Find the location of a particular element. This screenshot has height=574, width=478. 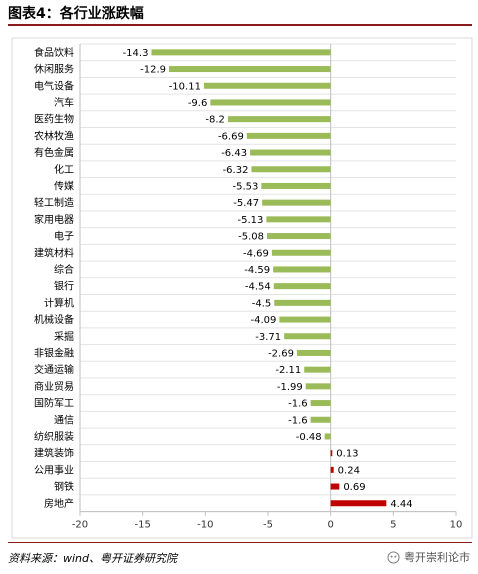

data-label: -9.6 is located at coordinates (198, 103).